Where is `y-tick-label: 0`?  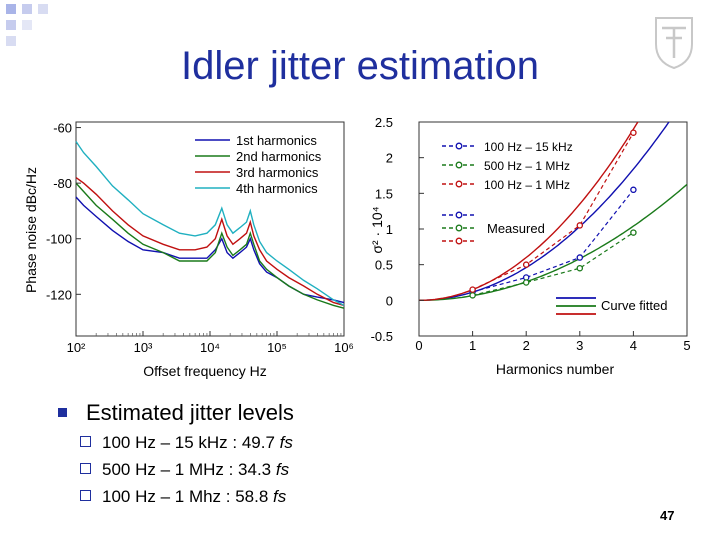
y-tick-label: 0 is located at coordinates (389, 300).